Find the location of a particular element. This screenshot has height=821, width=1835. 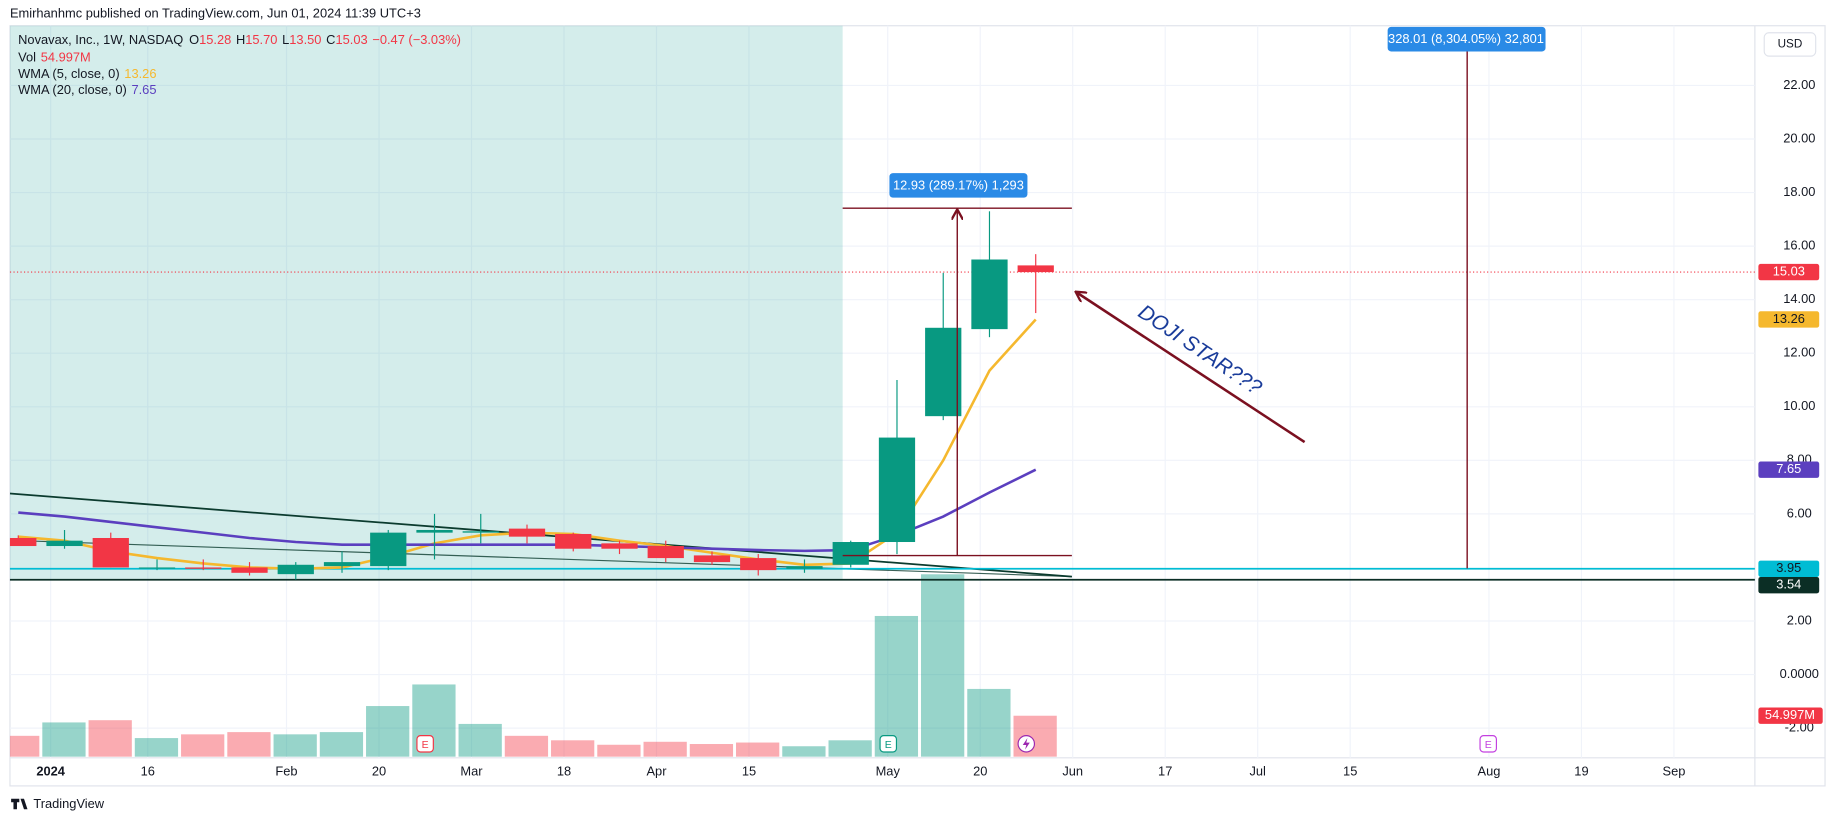

measure-long: 328.01 (8,304.05%) 32,801 is located at coordinates (1466, 297).